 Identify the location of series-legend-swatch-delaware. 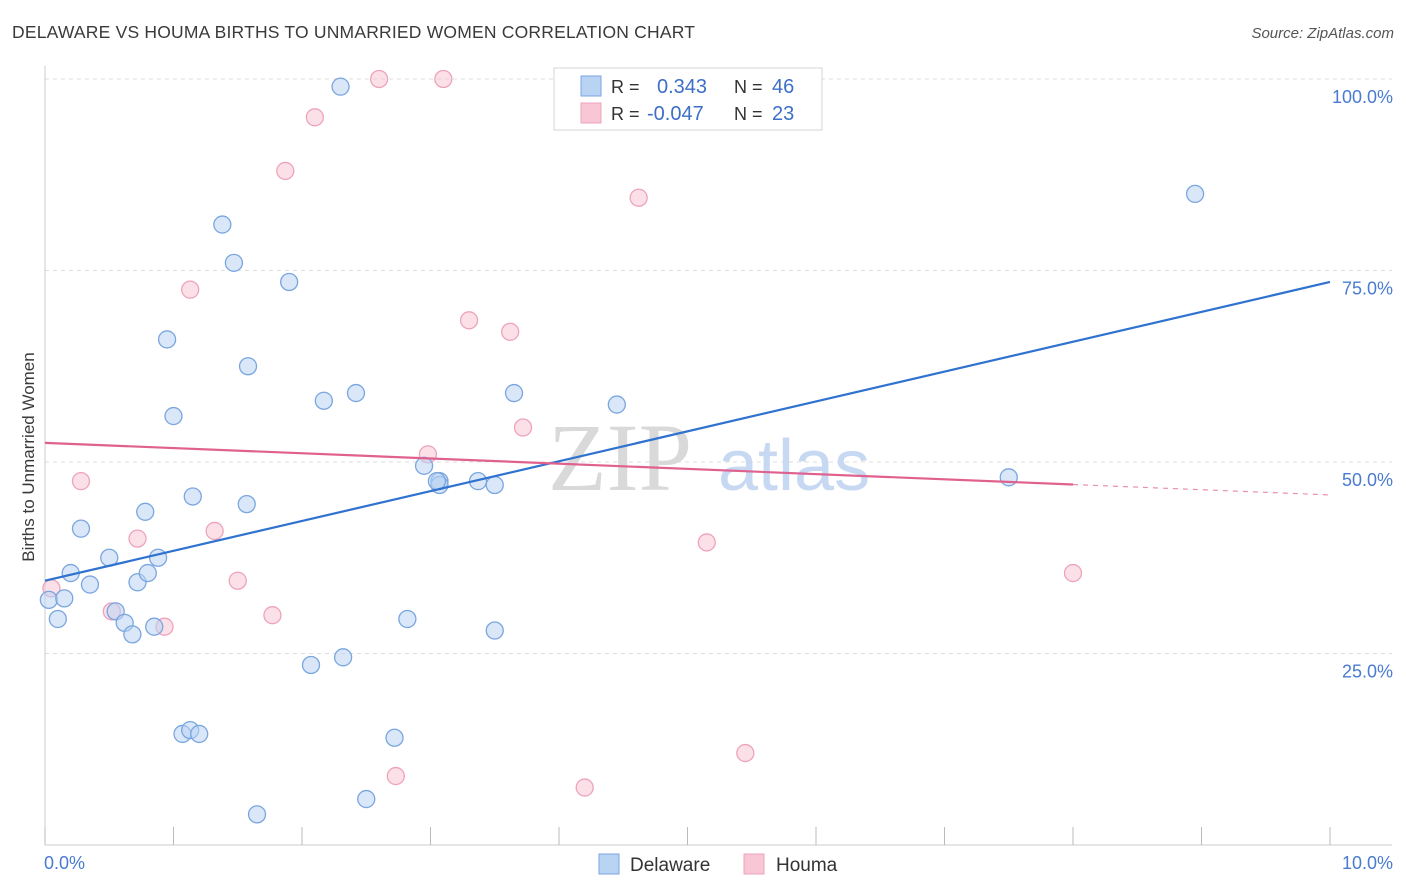
(609, 864).